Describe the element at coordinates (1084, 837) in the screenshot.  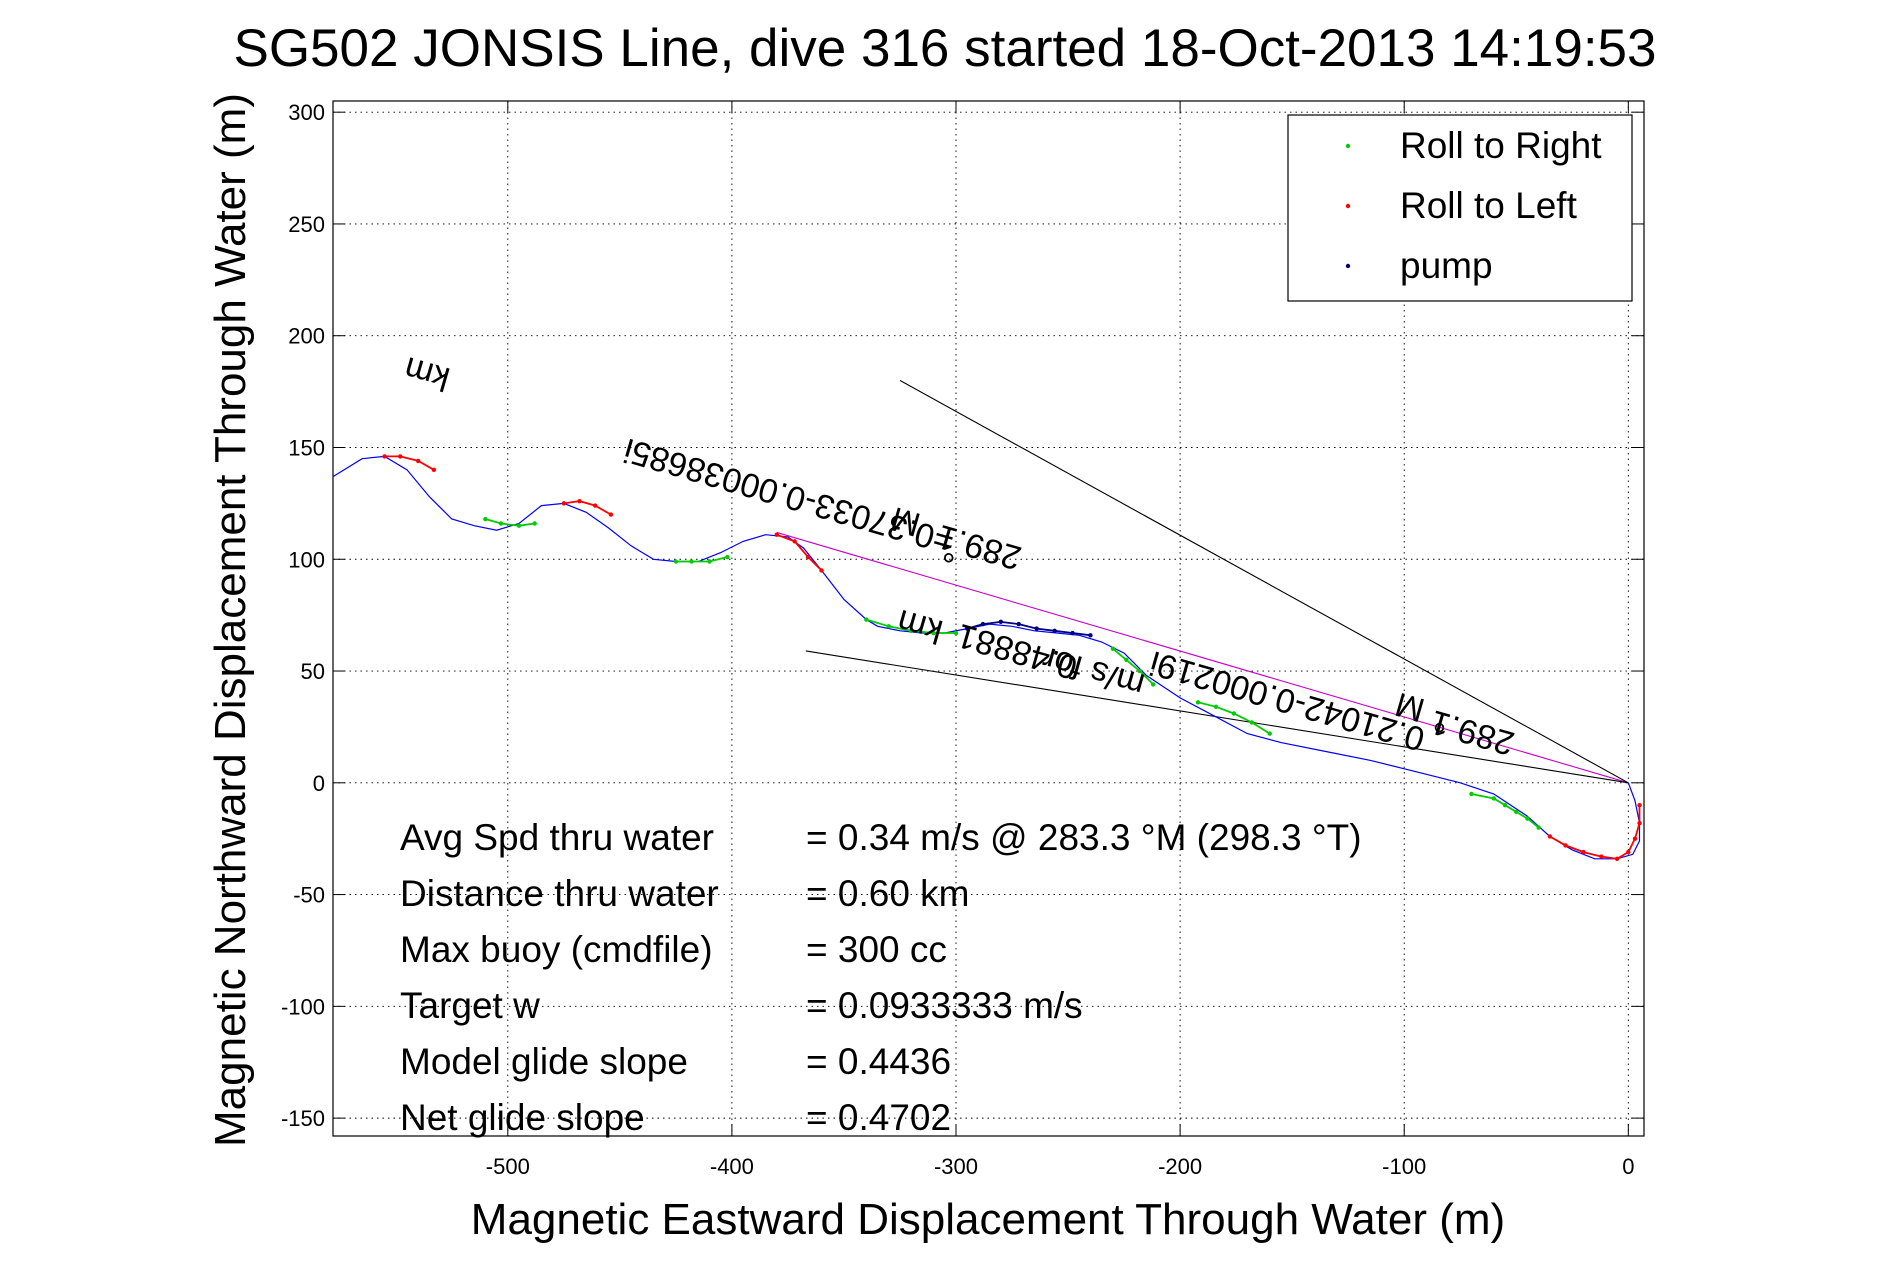
I see `stat-value: = 0.34 m/s @ 283.3 °M (298.3 °T)` at that location.